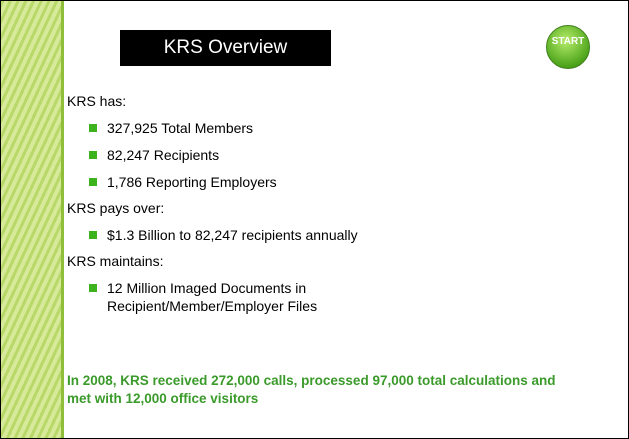 This screenshot has width=629, height=439. I want to click on bullet-item: 327,925 Total Members, so click(180, 128).